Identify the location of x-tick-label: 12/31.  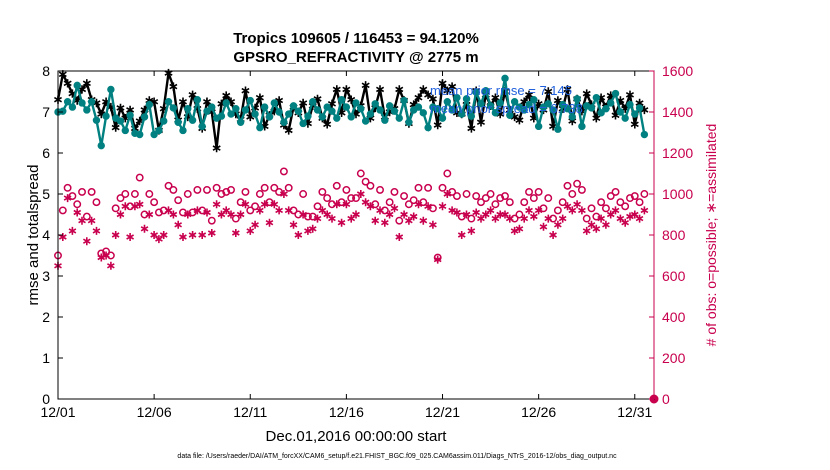
(634, 412).